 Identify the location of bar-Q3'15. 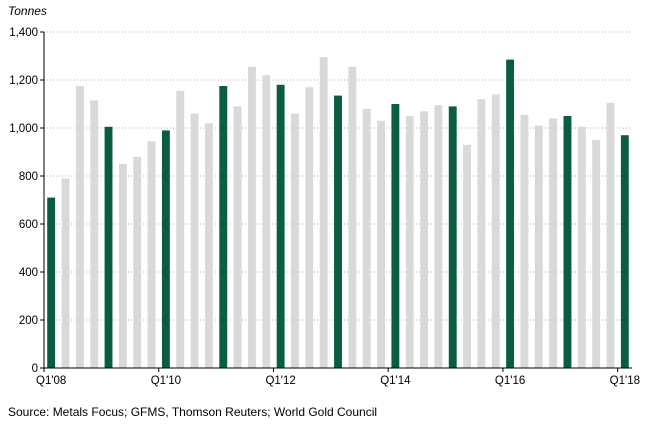
(481, 233).